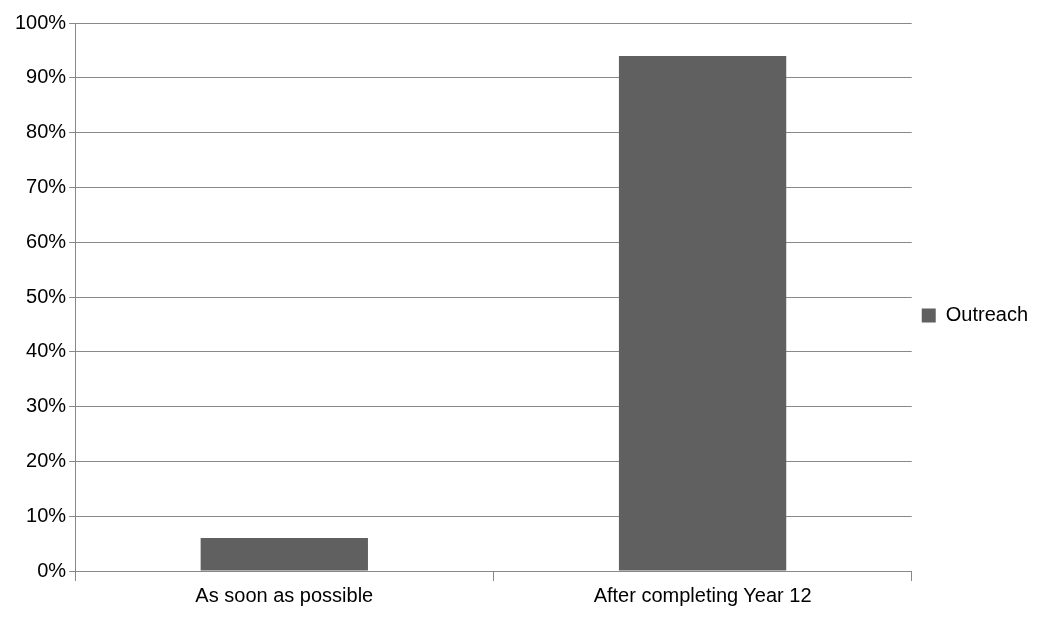 This screenshot has height=623, width=1050. I want to click on y-tick-label: 50%, so click(46, 295).